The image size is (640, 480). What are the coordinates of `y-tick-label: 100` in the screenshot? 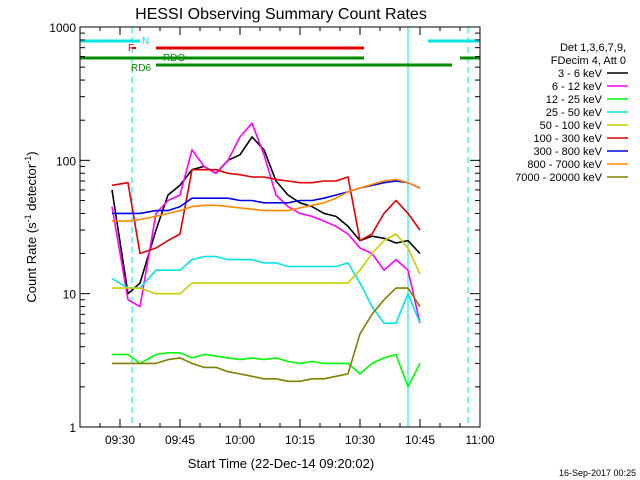 It's located at (66, 161).